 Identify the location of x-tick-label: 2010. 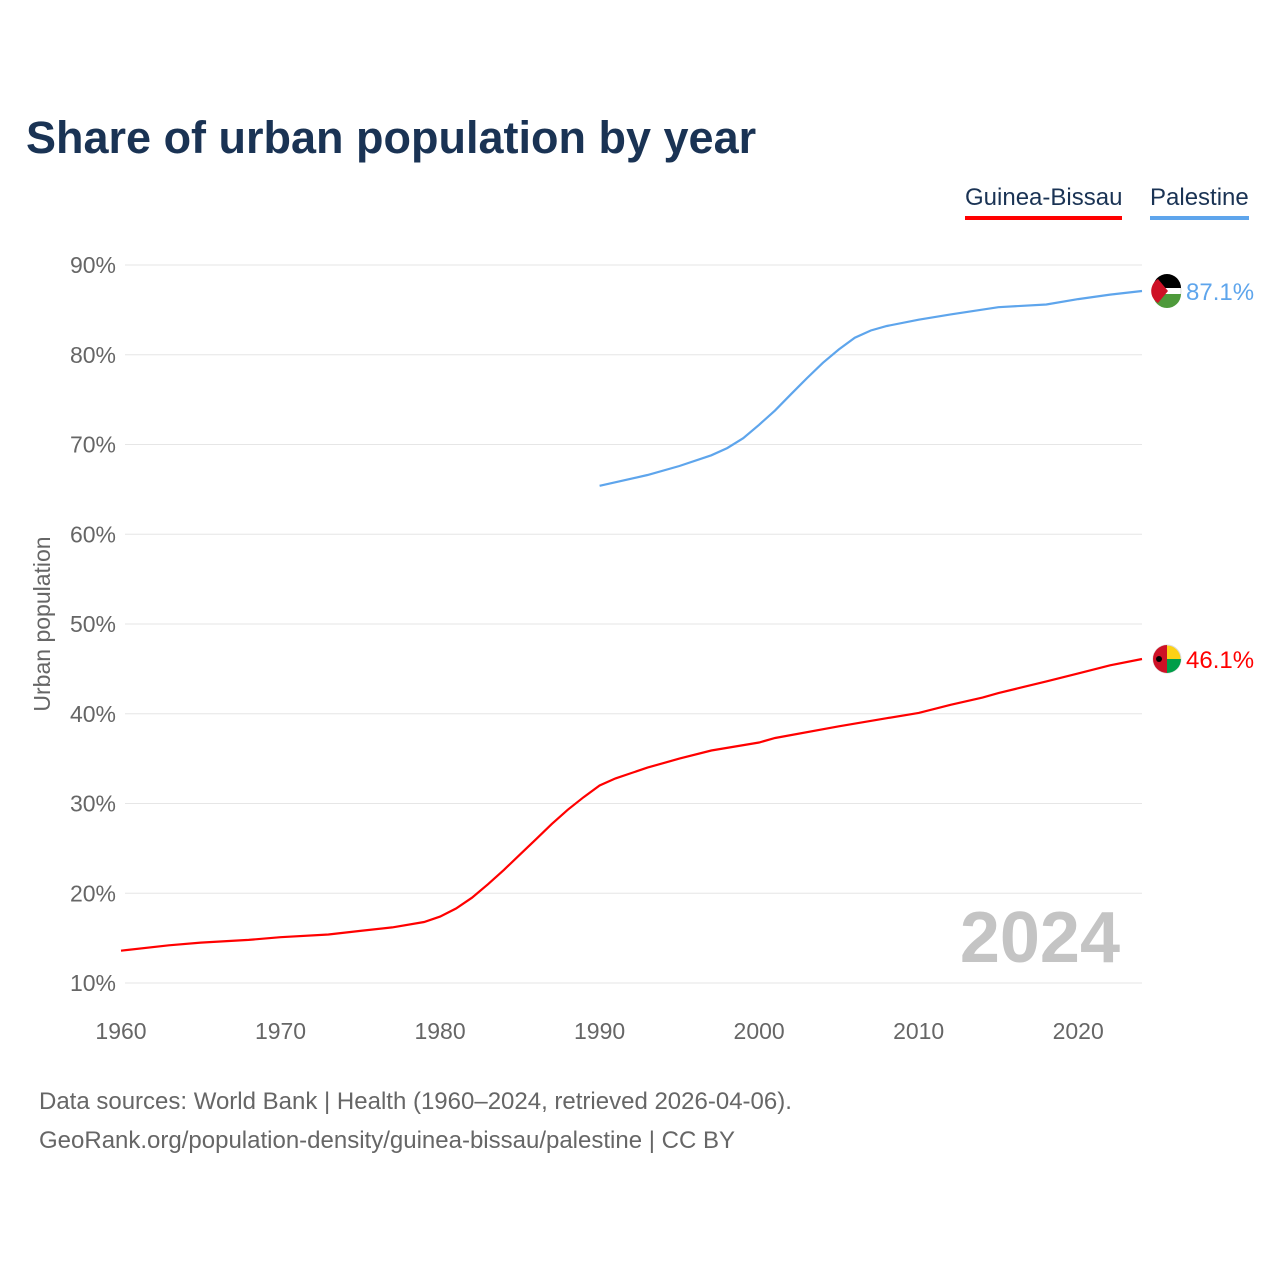
(918, 1031).